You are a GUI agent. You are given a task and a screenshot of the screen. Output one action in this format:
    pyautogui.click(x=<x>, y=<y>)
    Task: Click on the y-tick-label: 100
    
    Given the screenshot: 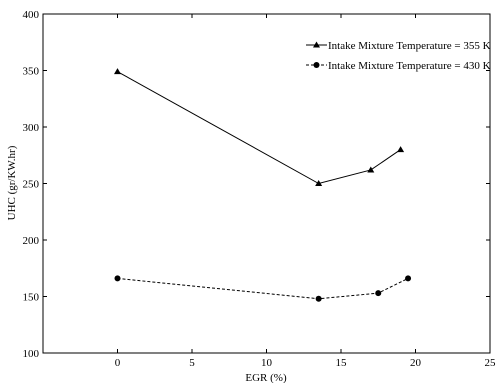 What is the action you would take?
    pyautogui.click(x=31, y=354)
    